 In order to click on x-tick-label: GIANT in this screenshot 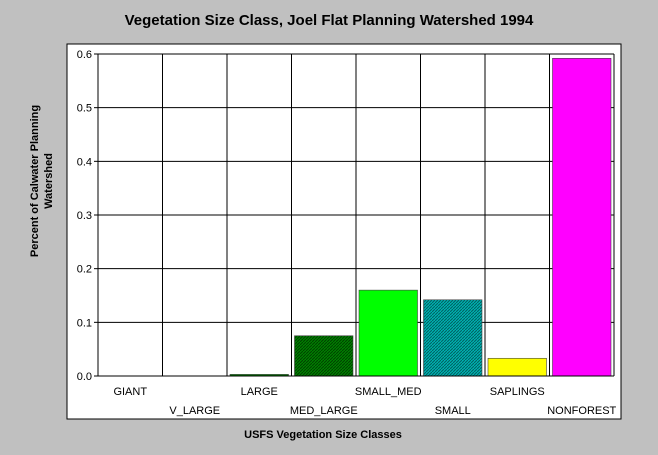, I will do `click(130, 392)`.